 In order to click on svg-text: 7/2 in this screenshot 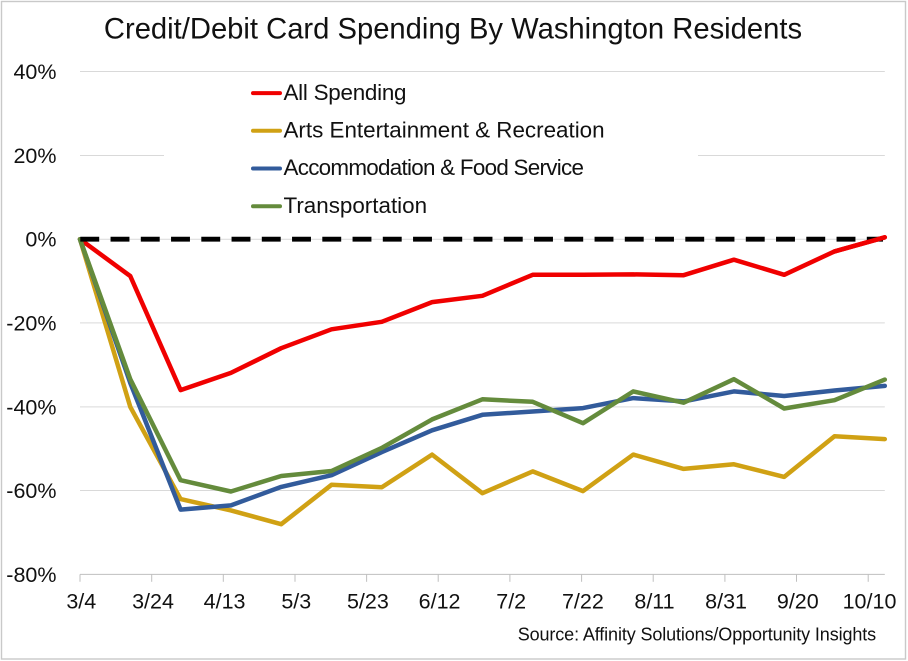, I will do `click(511, 602)`.